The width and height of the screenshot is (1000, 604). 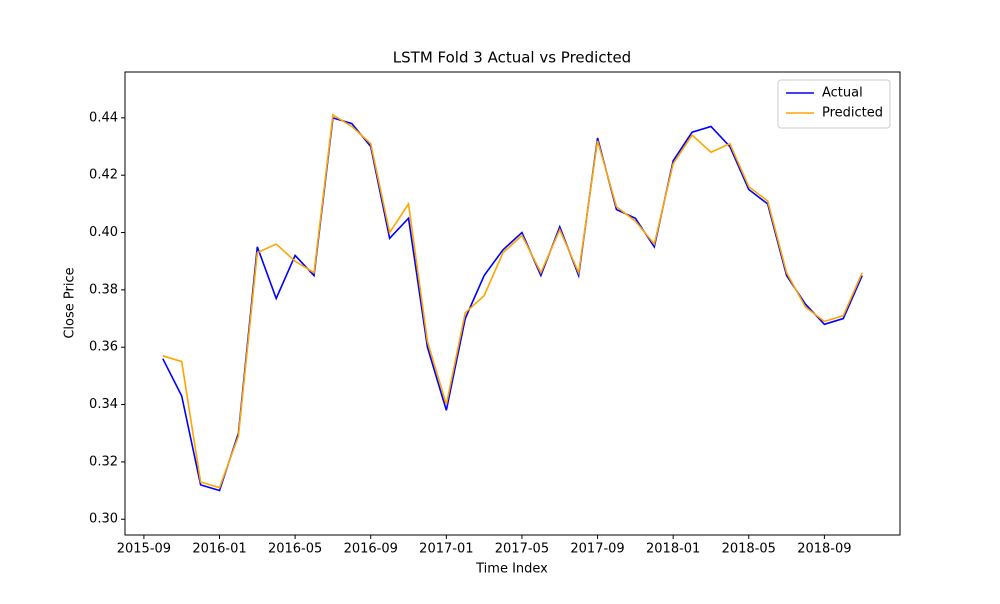 I want to click on x-tick-label: 2016-01, so click(x=219, y=549).